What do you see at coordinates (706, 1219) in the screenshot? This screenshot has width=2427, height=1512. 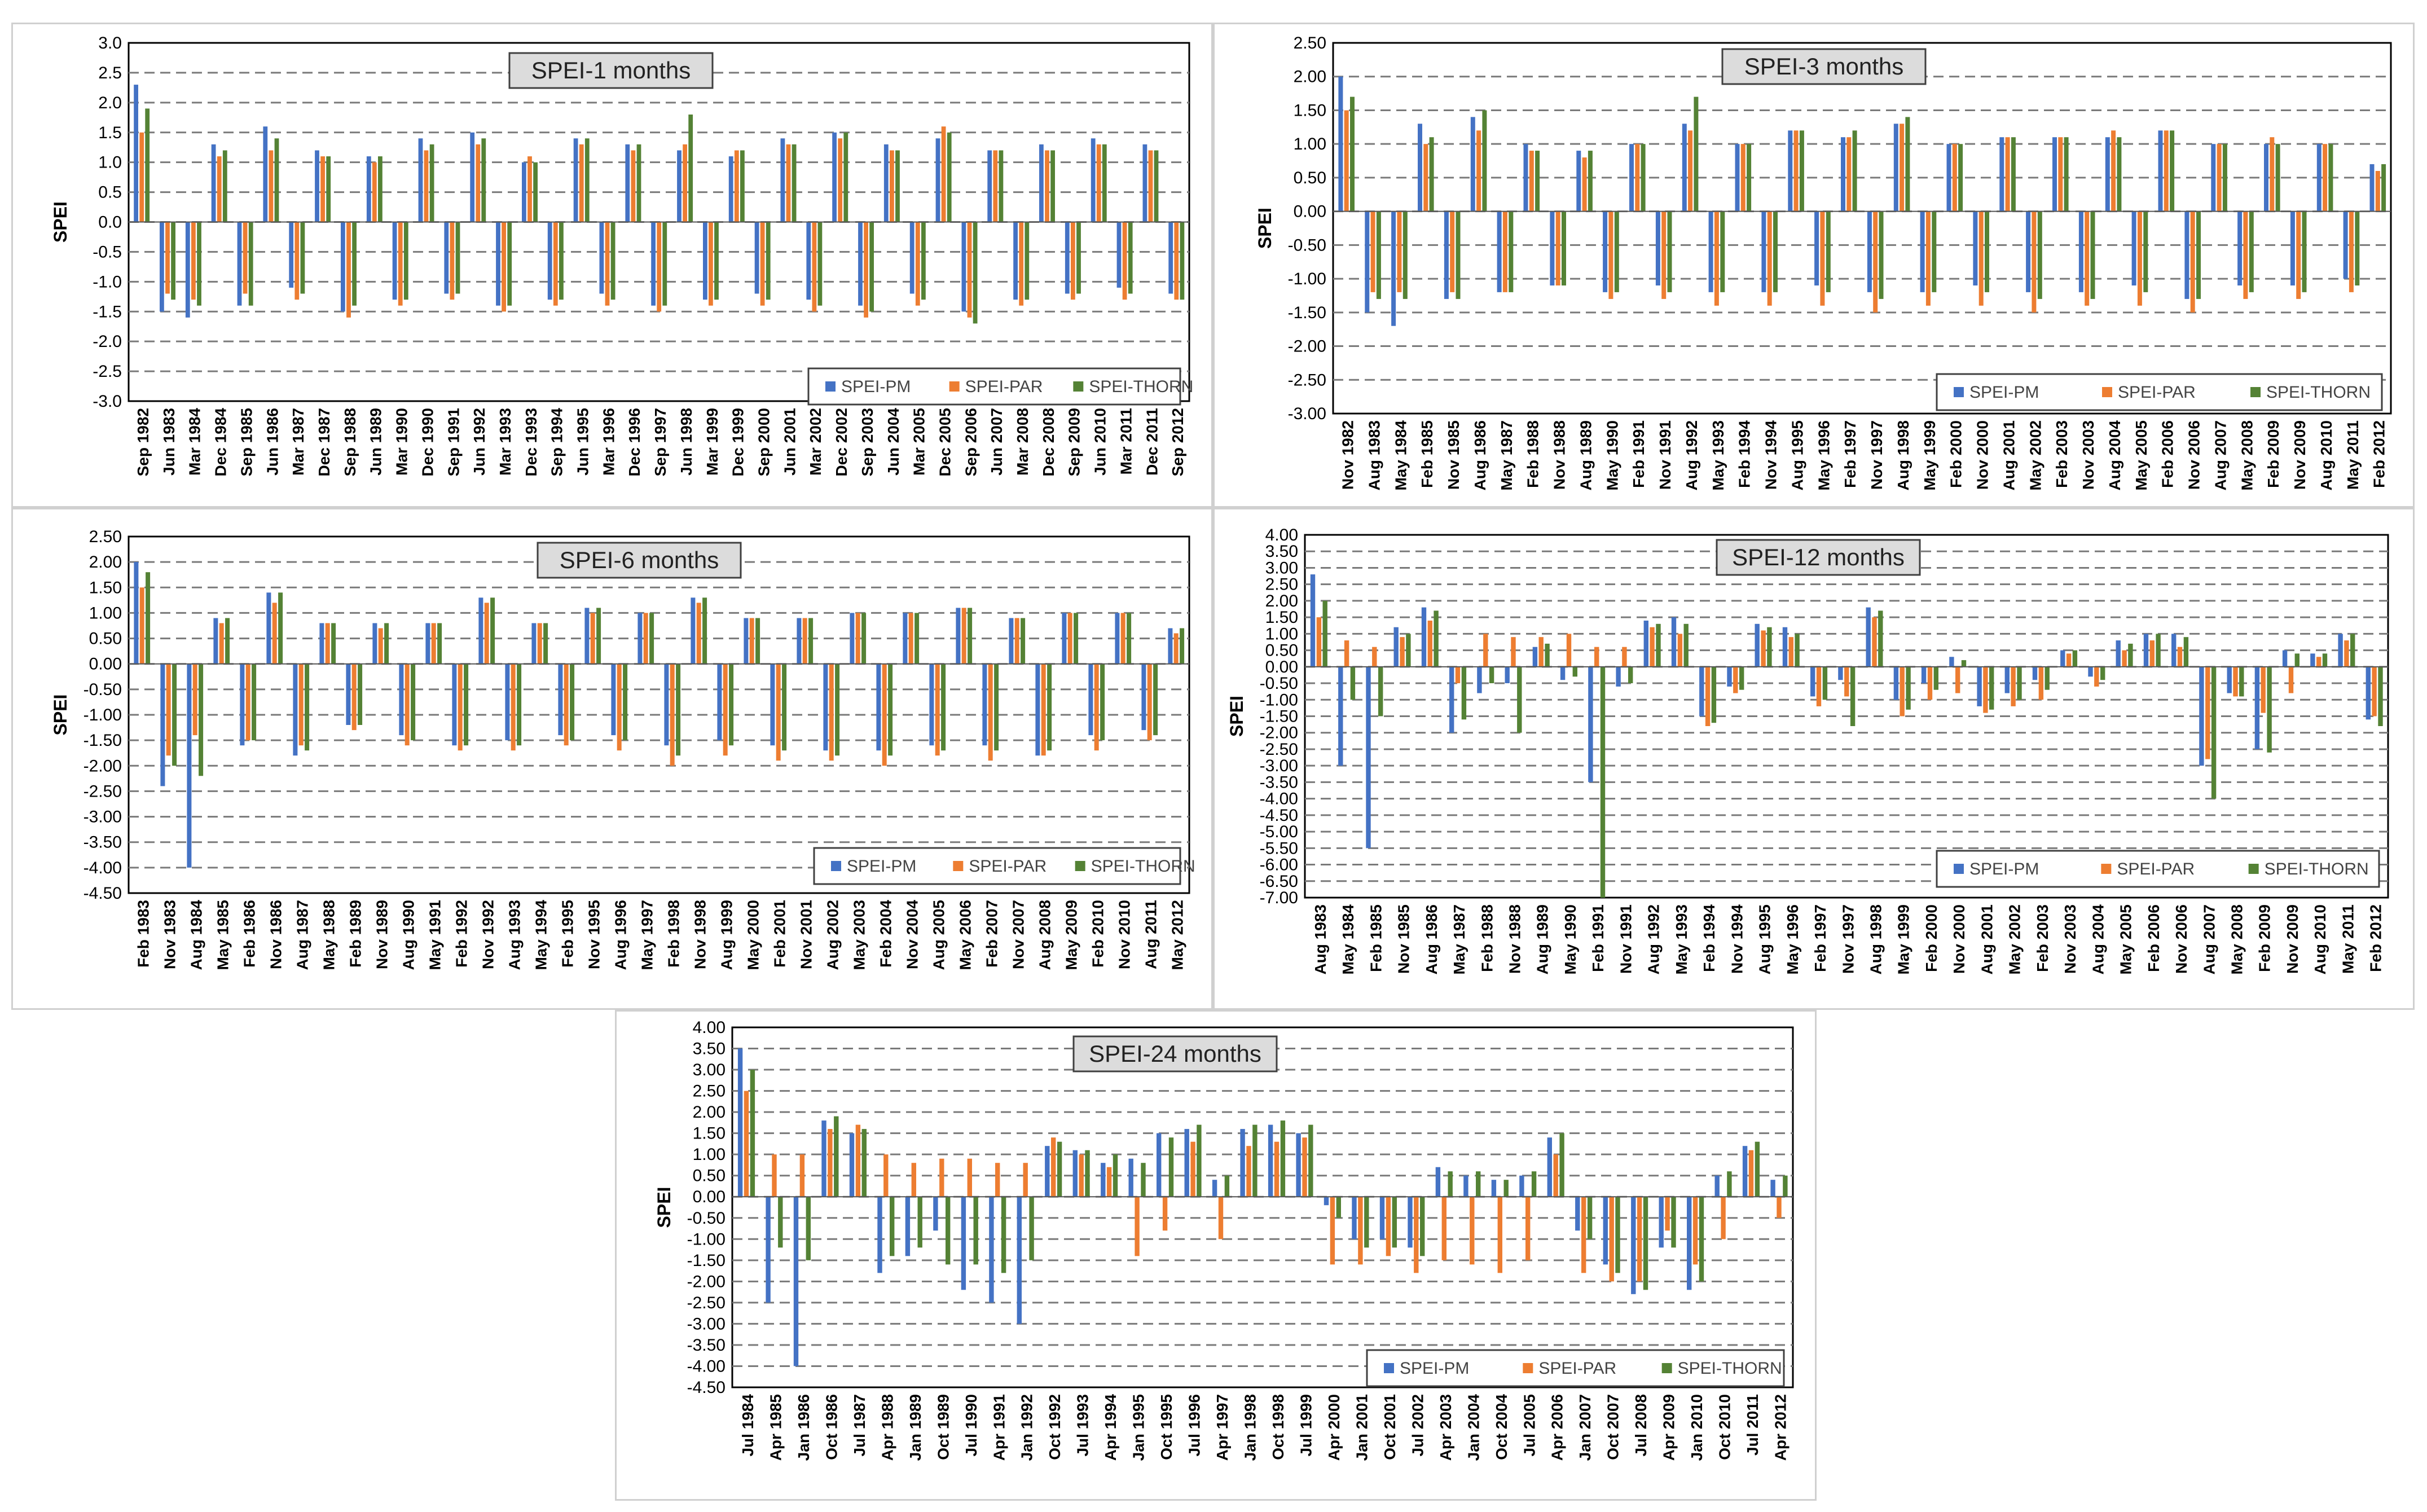 I see `y-tick-label: -0.50` at bounding box center [706, 1219].